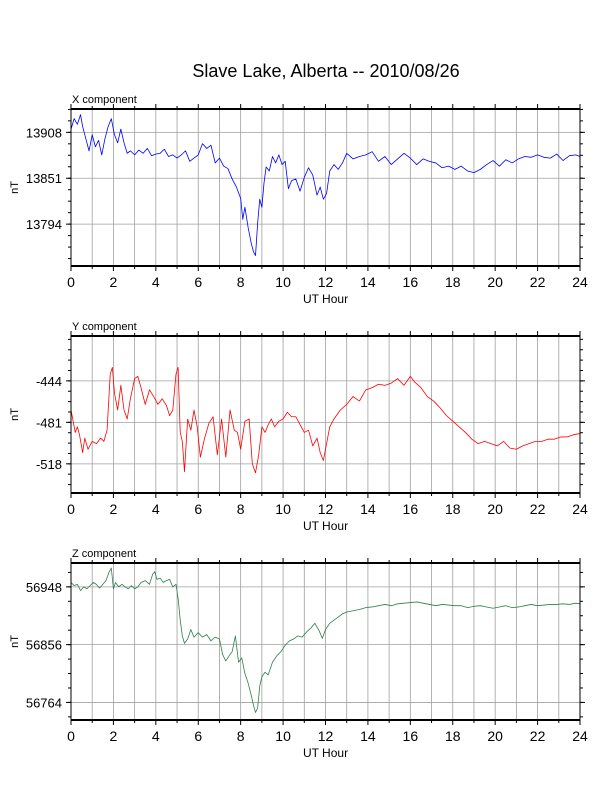  Describe the element at coordinates (104, 554) in the screenshot. I see `panel-title: Z component` at that location.